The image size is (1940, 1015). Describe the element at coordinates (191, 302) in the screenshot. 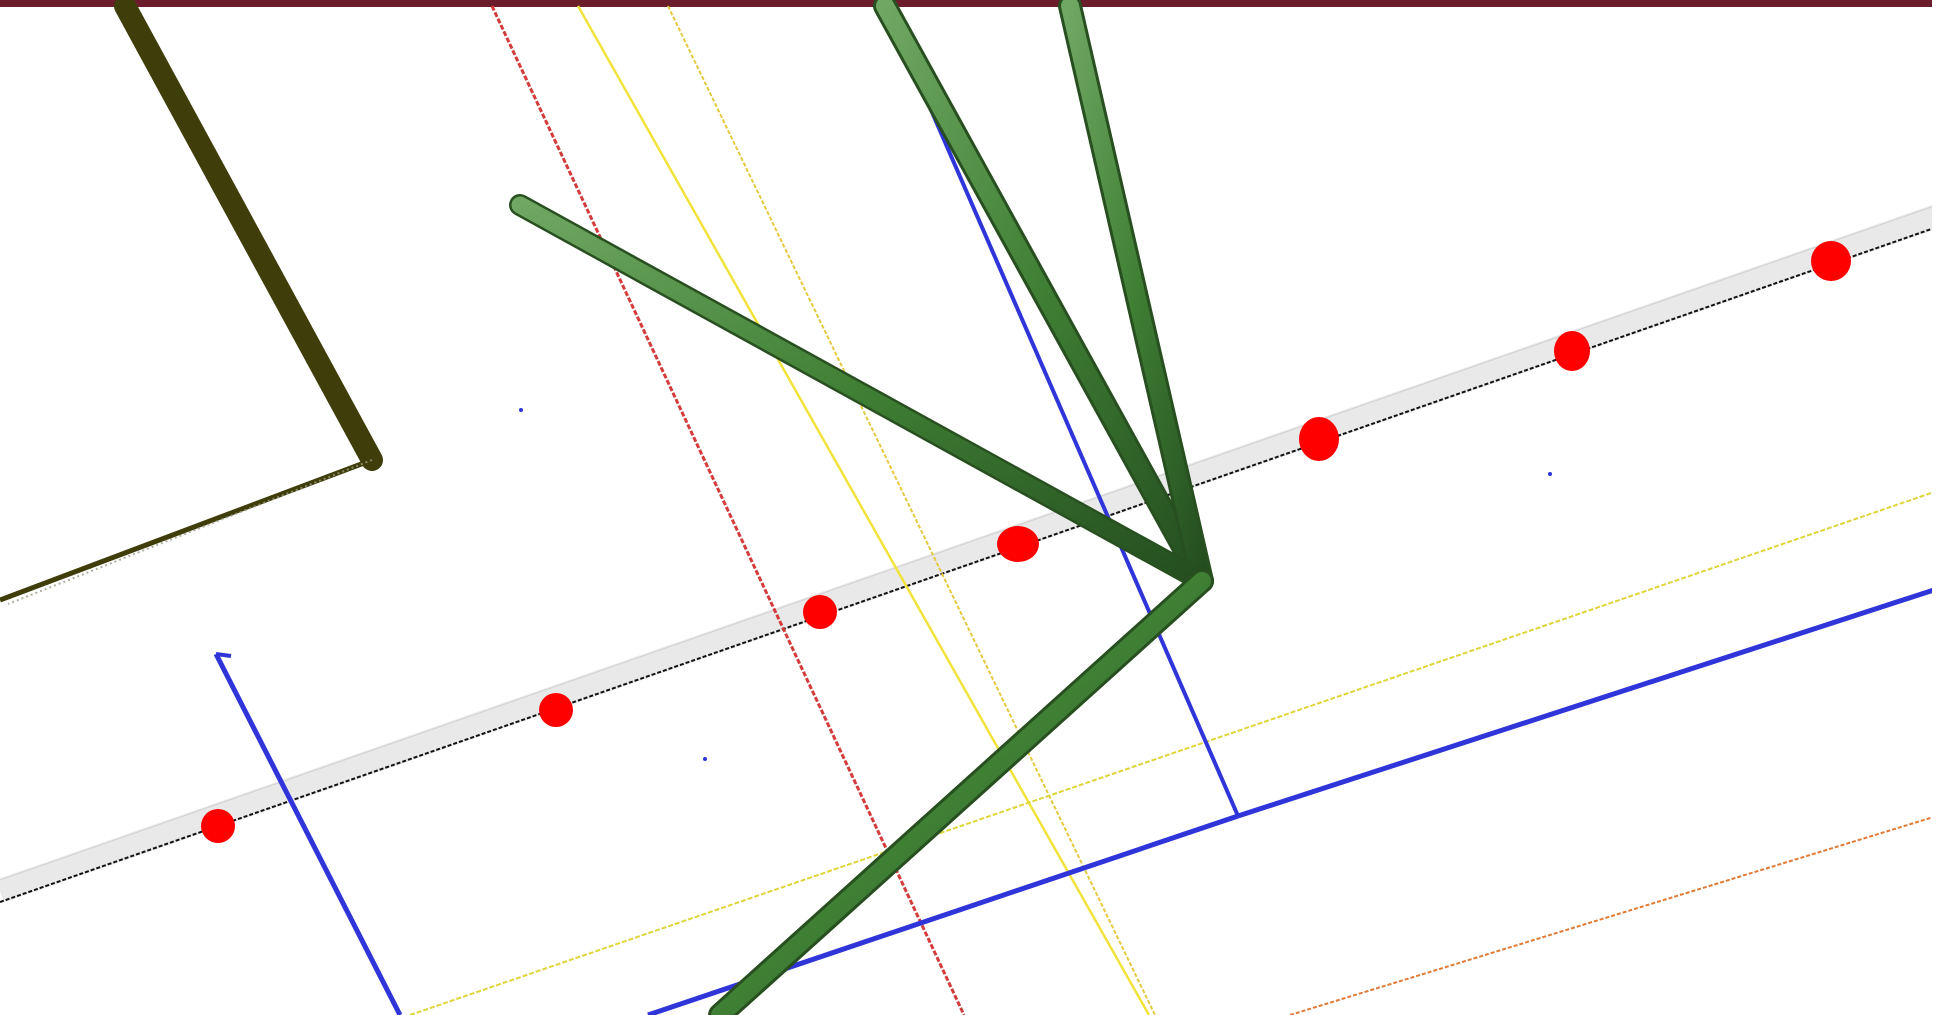

I see `olive-beam` at that location.